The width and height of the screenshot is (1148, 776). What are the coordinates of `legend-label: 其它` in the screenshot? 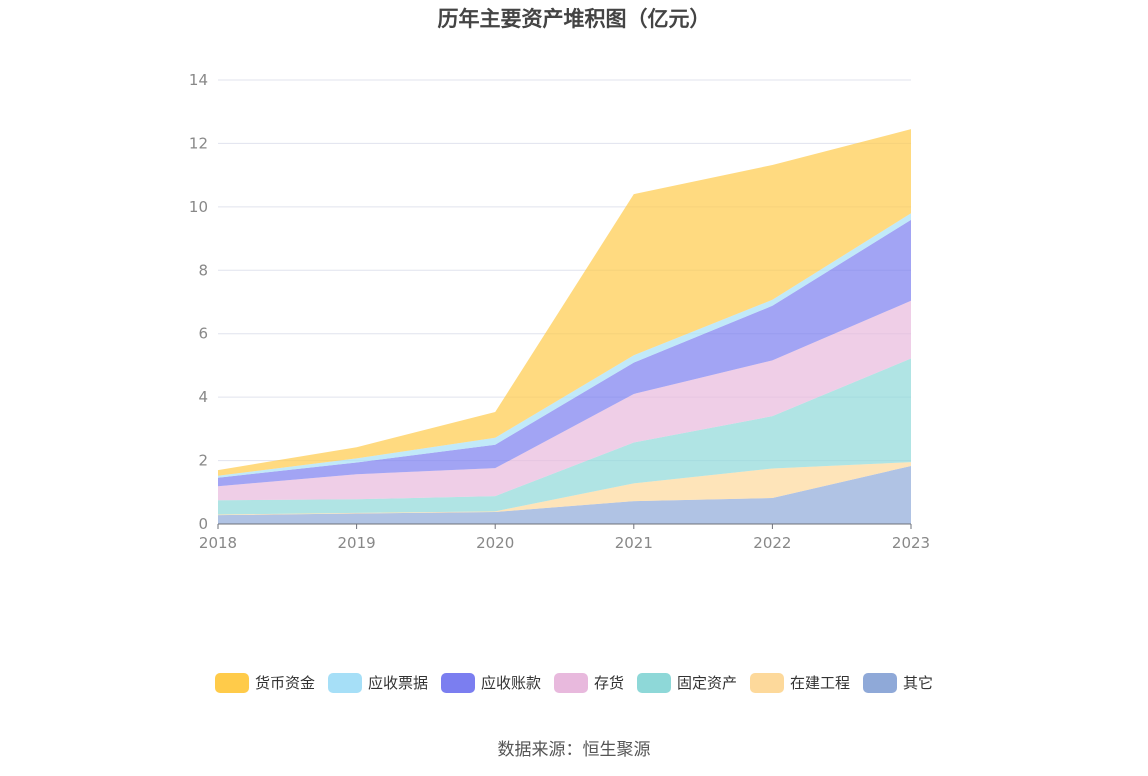 It's located at (918, 683).